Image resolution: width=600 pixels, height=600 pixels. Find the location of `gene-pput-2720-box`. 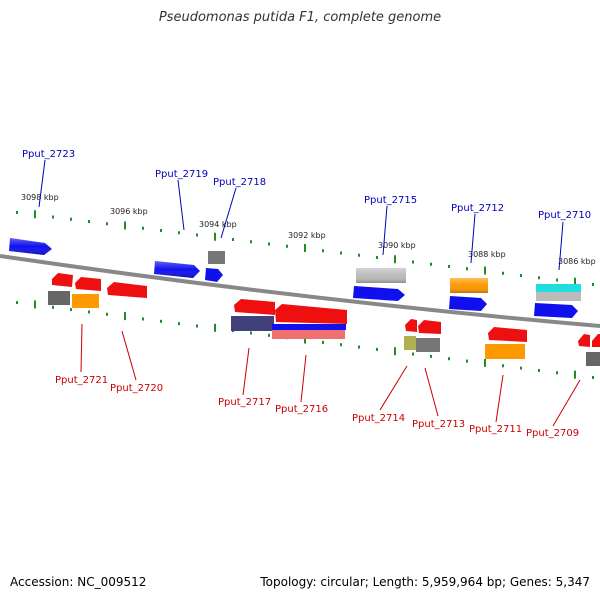

gene-pput-2720-box is located at coordinates (85, 301).